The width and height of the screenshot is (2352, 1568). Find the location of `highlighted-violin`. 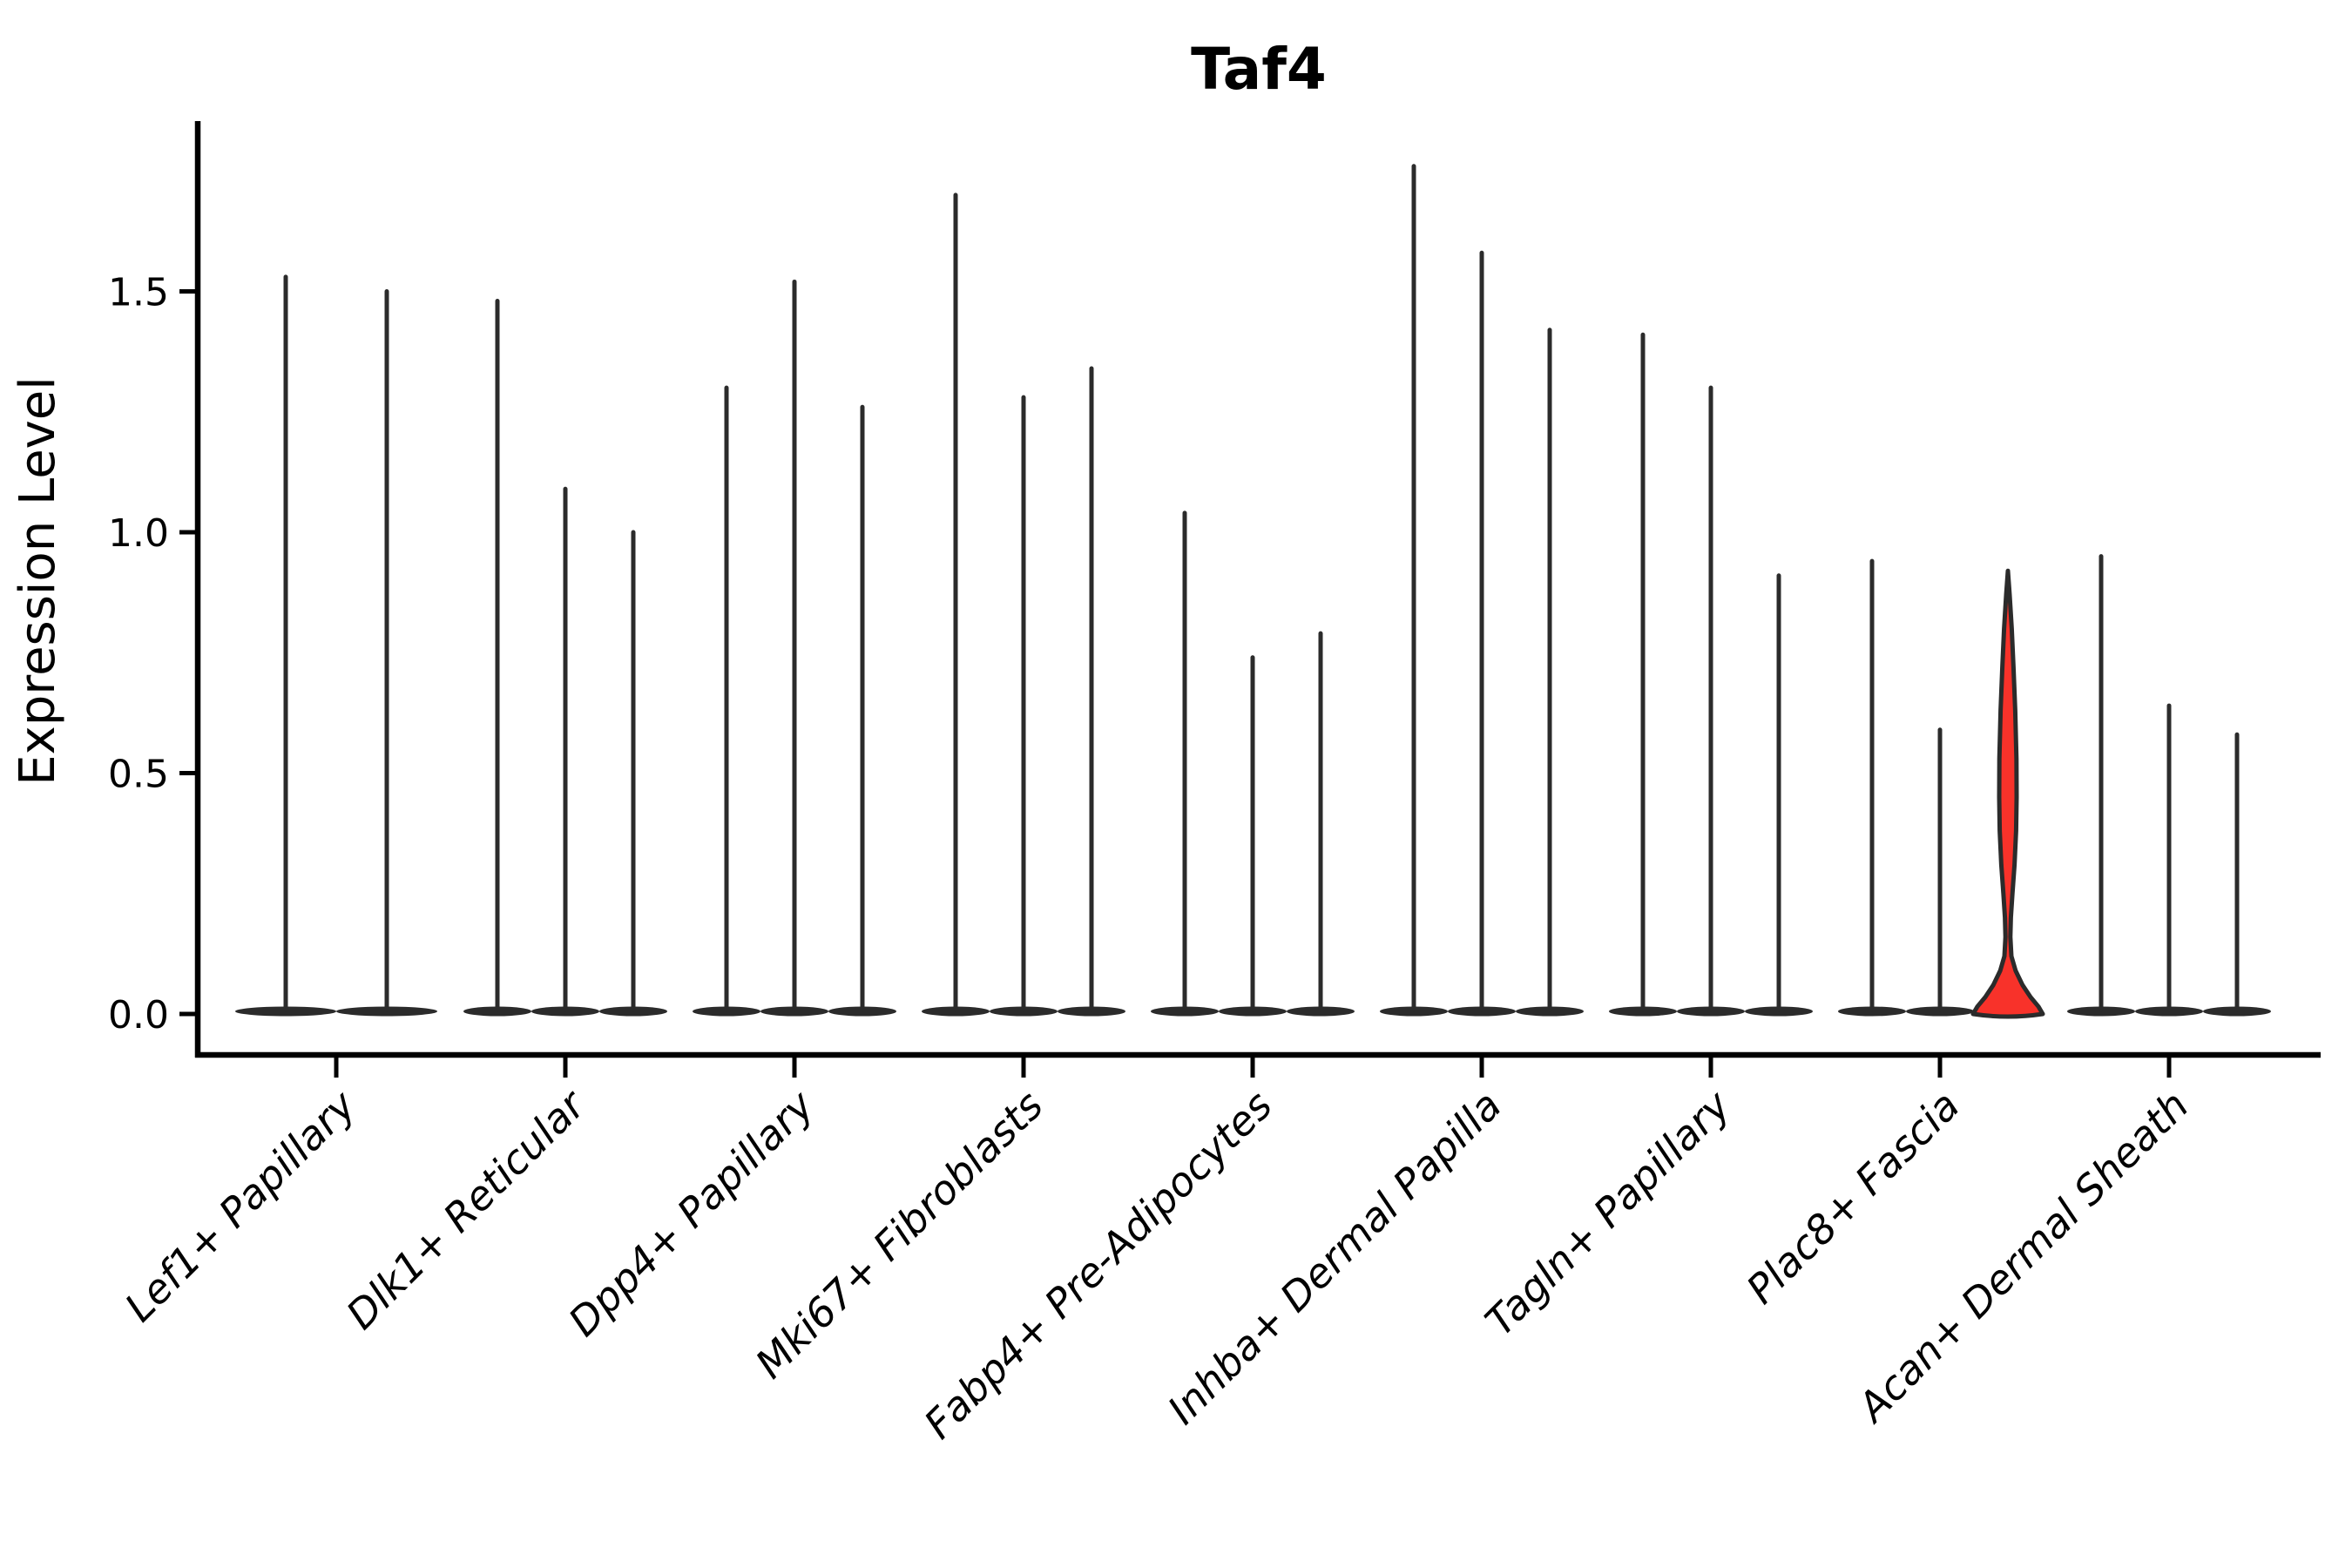

highlighted-violin is located at coordinates (2008, 793).